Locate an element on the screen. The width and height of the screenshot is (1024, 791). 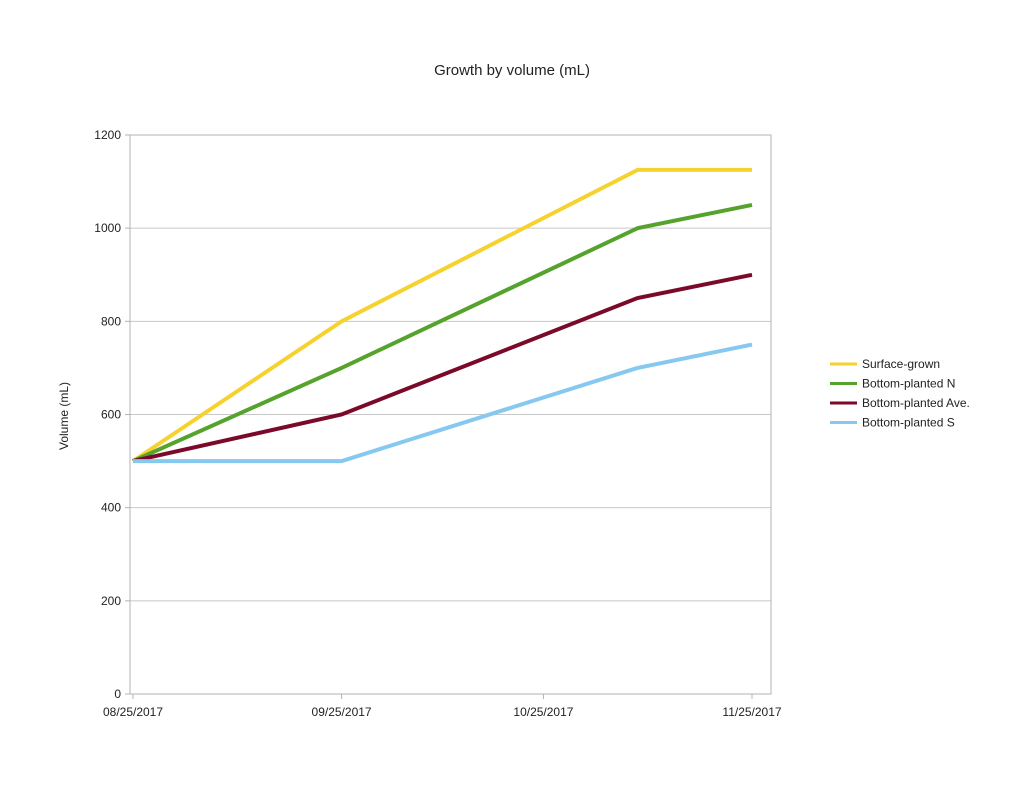
legend-label: Surface-grown is located at coordinates (901, 364).